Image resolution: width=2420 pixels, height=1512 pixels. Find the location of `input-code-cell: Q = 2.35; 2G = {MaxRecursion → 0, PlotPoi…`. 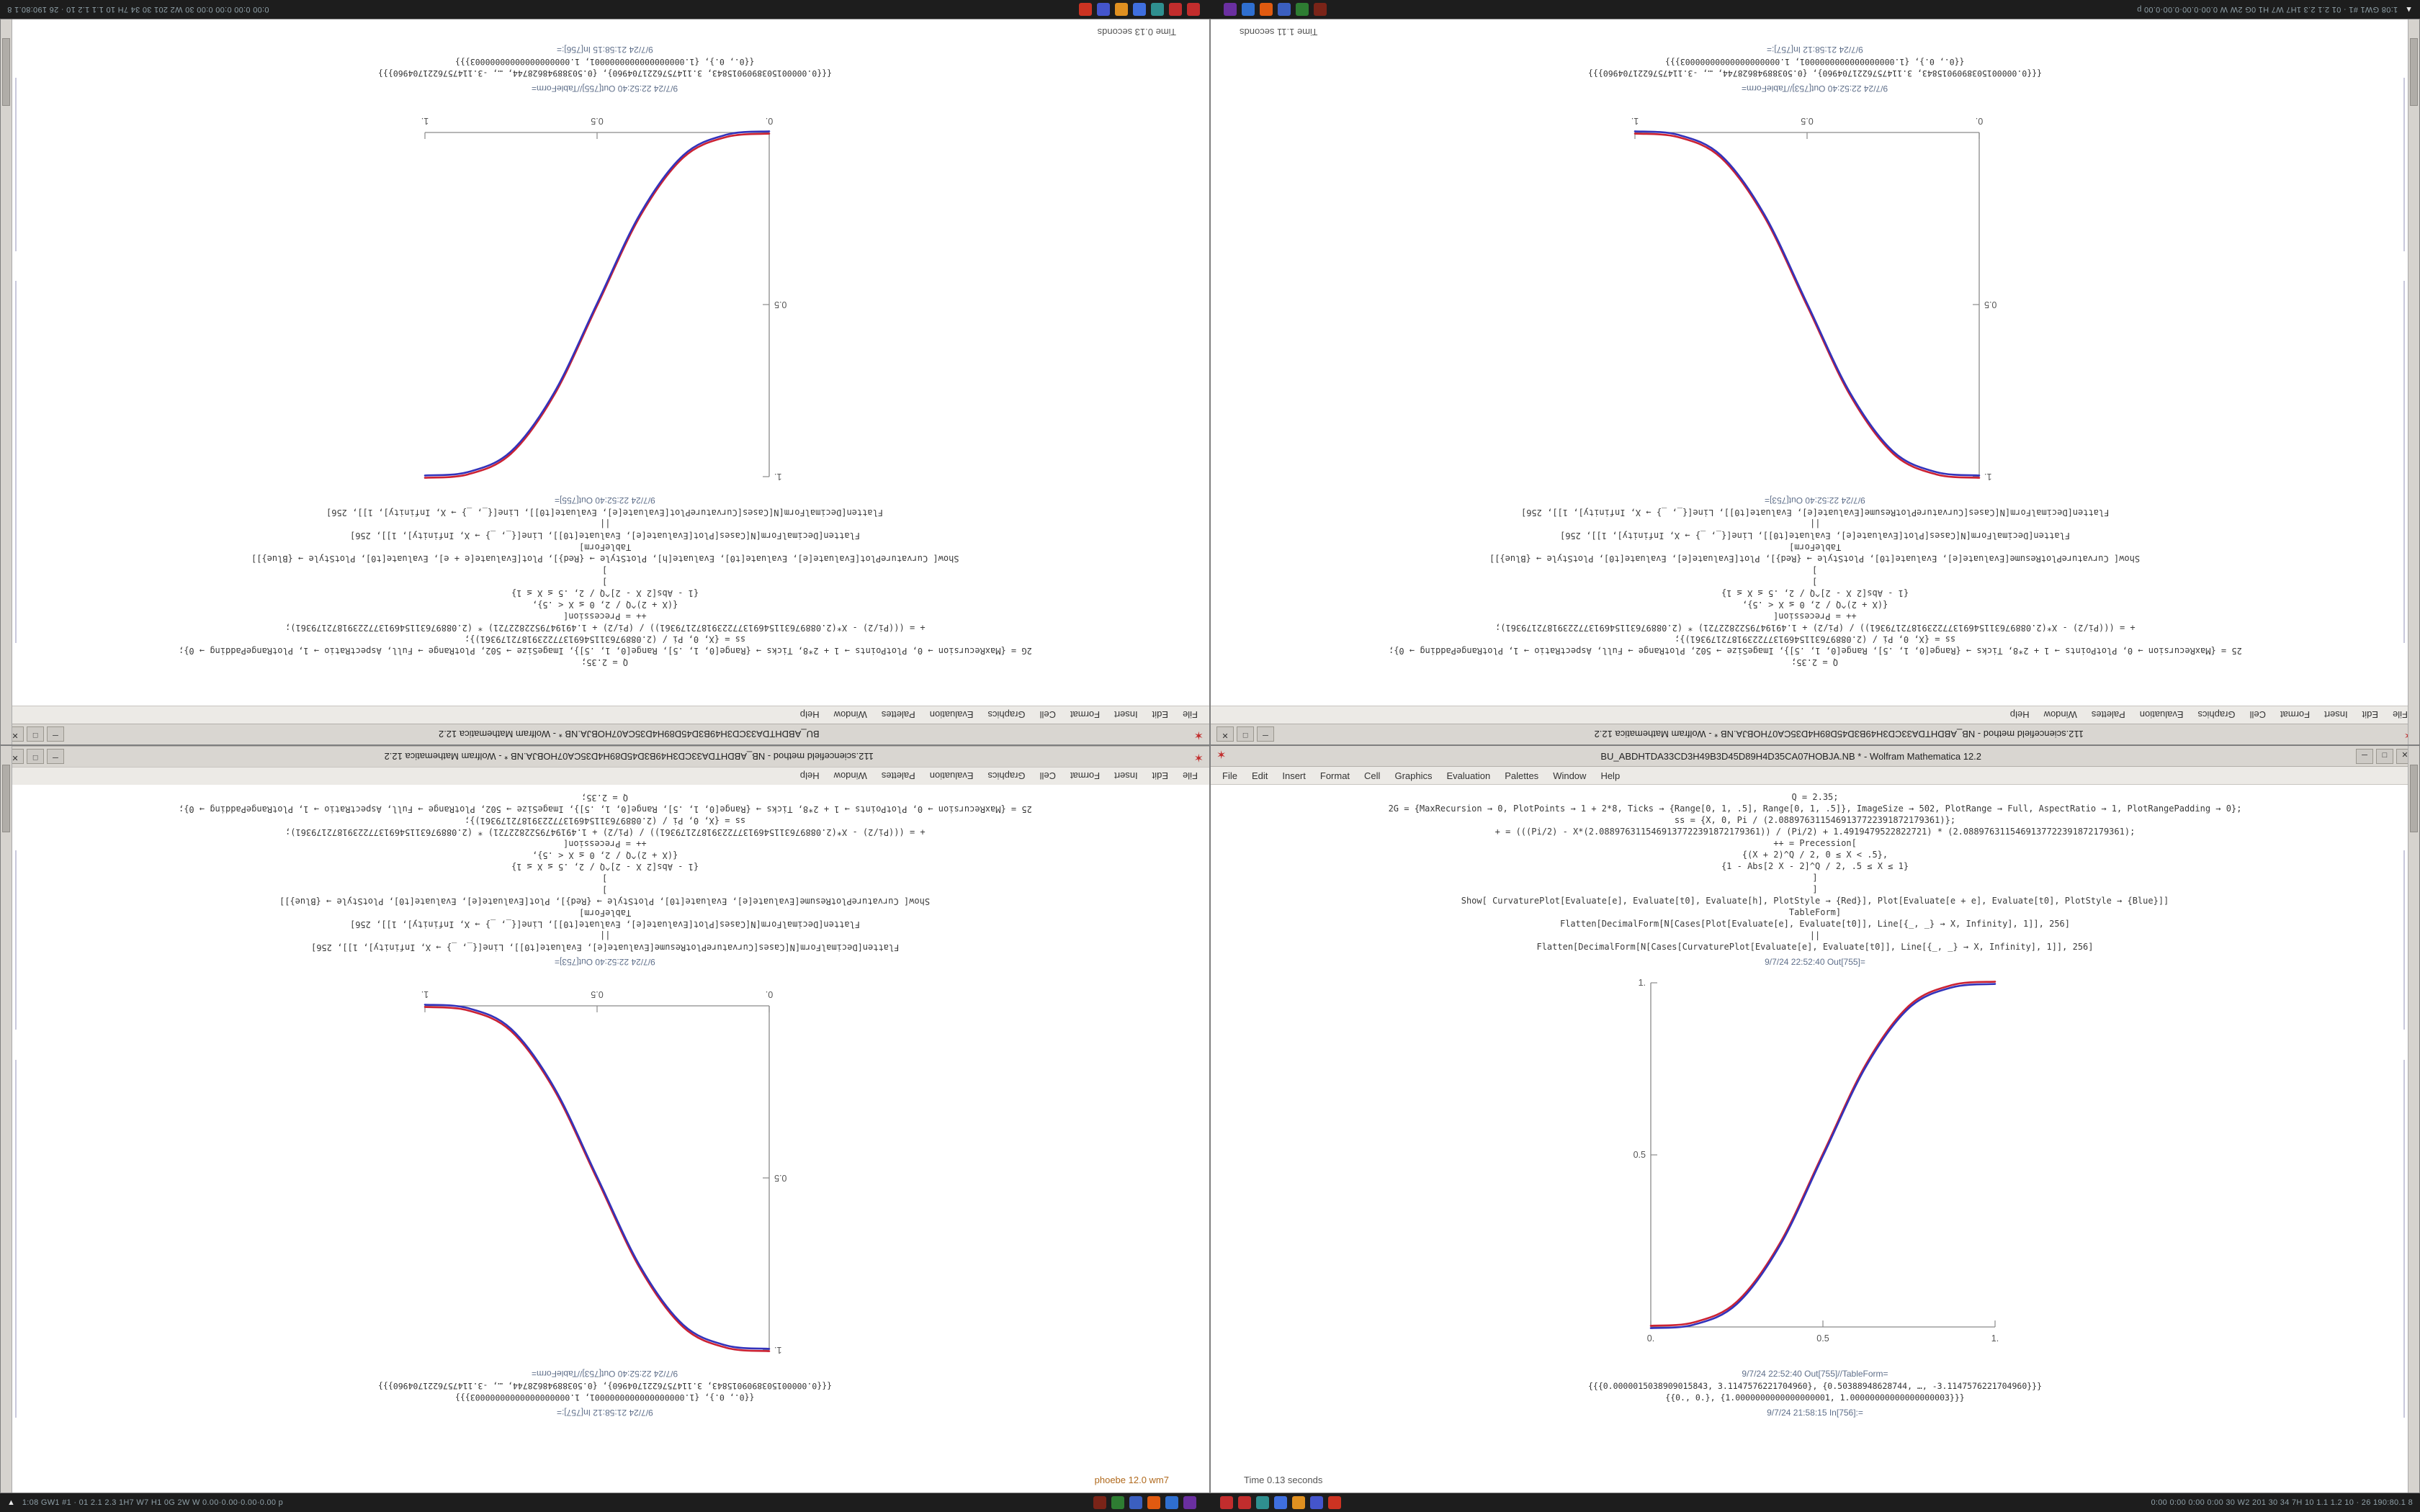

input-code-cell: Q = 2.35; 2G = {MaxRecursion → 0, PlotPoi… is located at coordinates (1815, 872).